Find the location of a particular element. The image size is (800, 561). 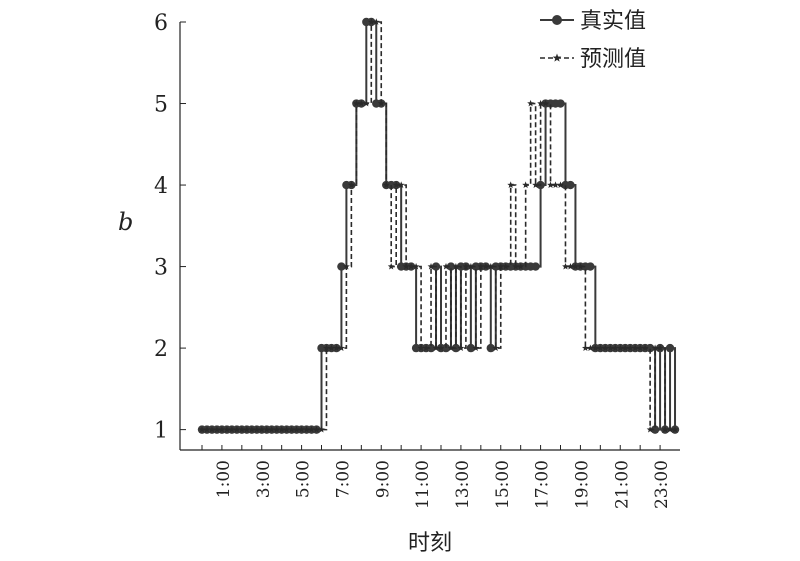

y-axis: 1 2 3 4 5 6 is located at coordinates (170, 227).